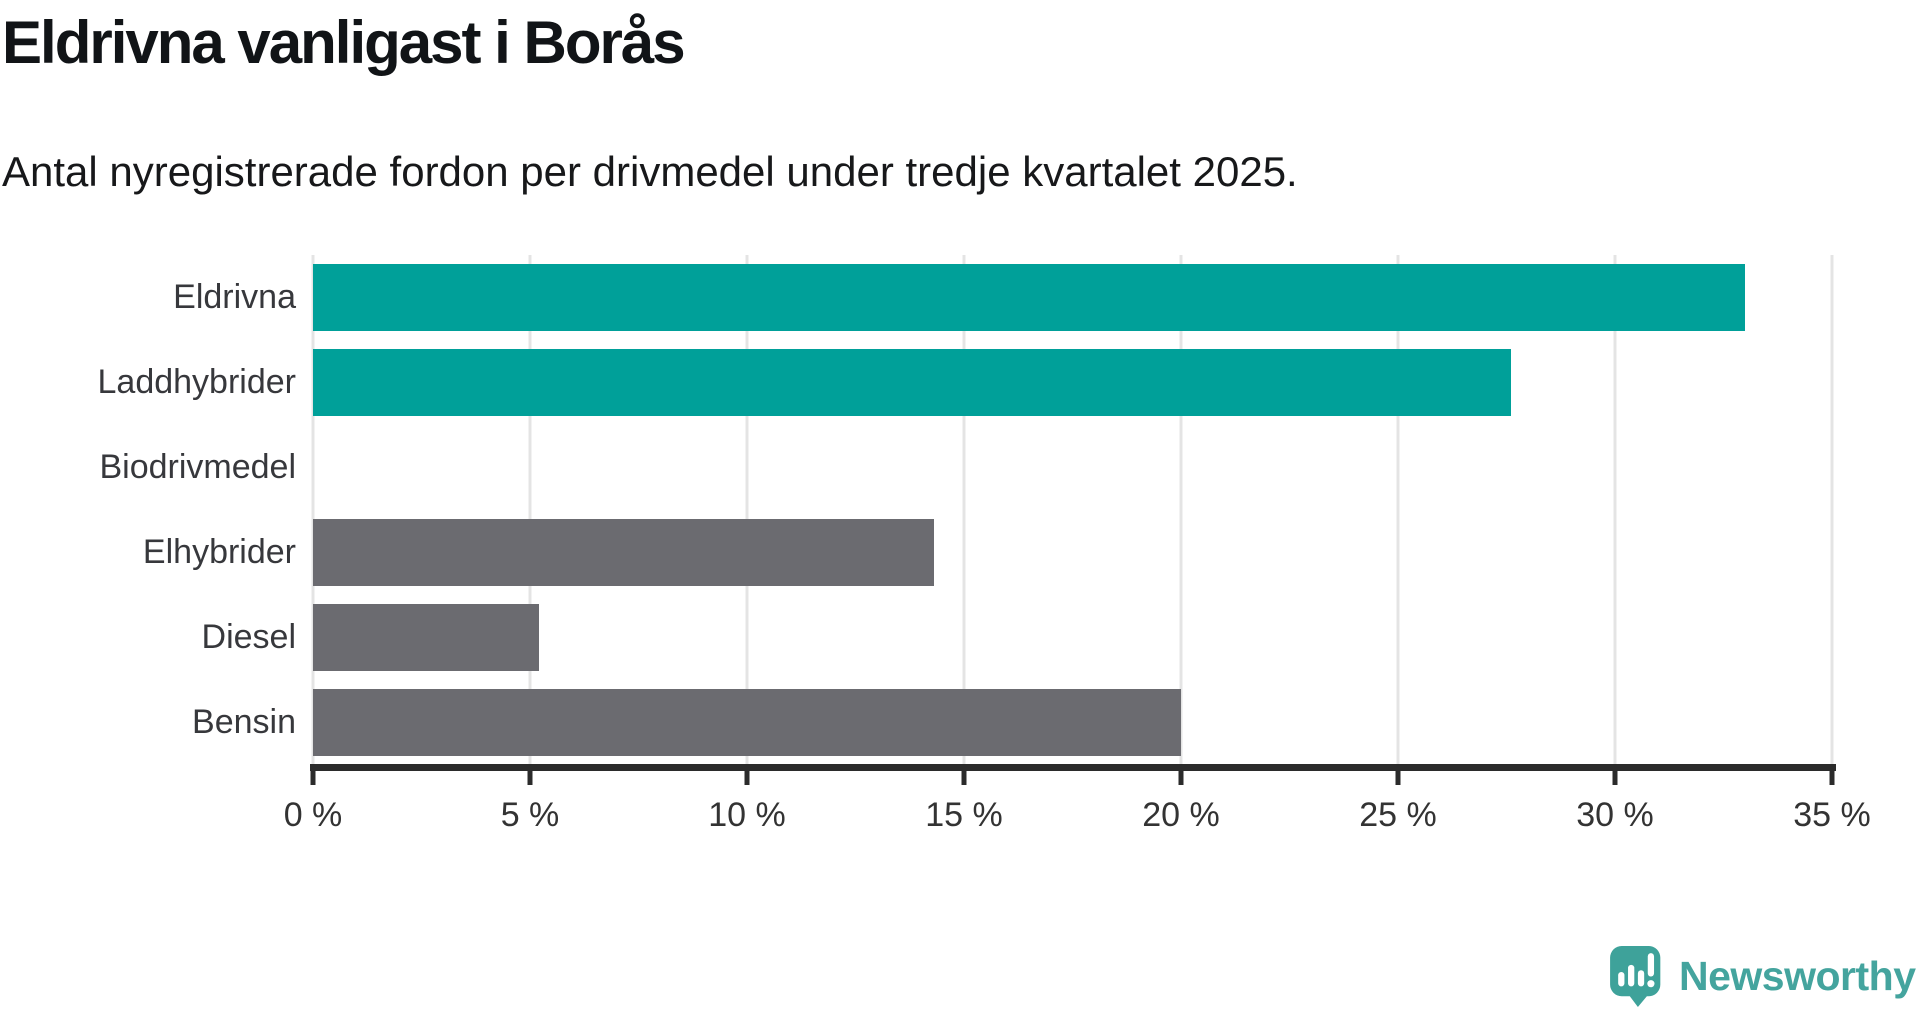  What do you see at coordinates (234, 297) in the screenshot?
I see `category-label: Eldrivna` at bounding box center [234, 297].